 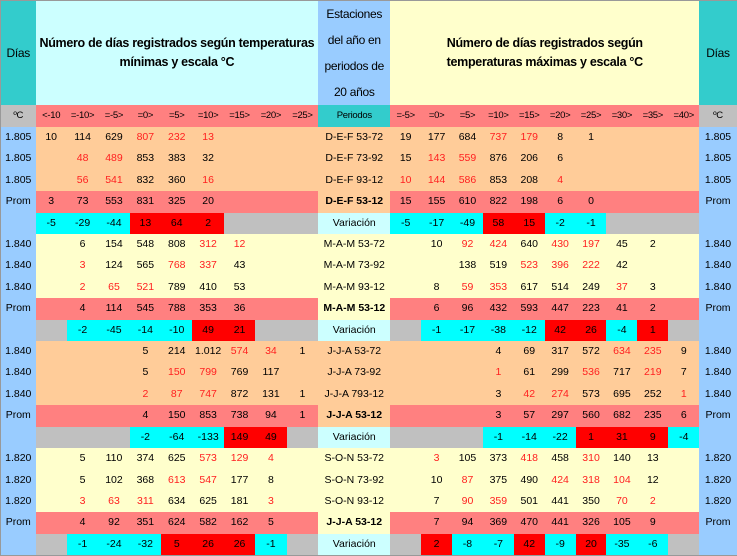 I want to click on min-scale-header: =15>, so click(x=239, y=116).